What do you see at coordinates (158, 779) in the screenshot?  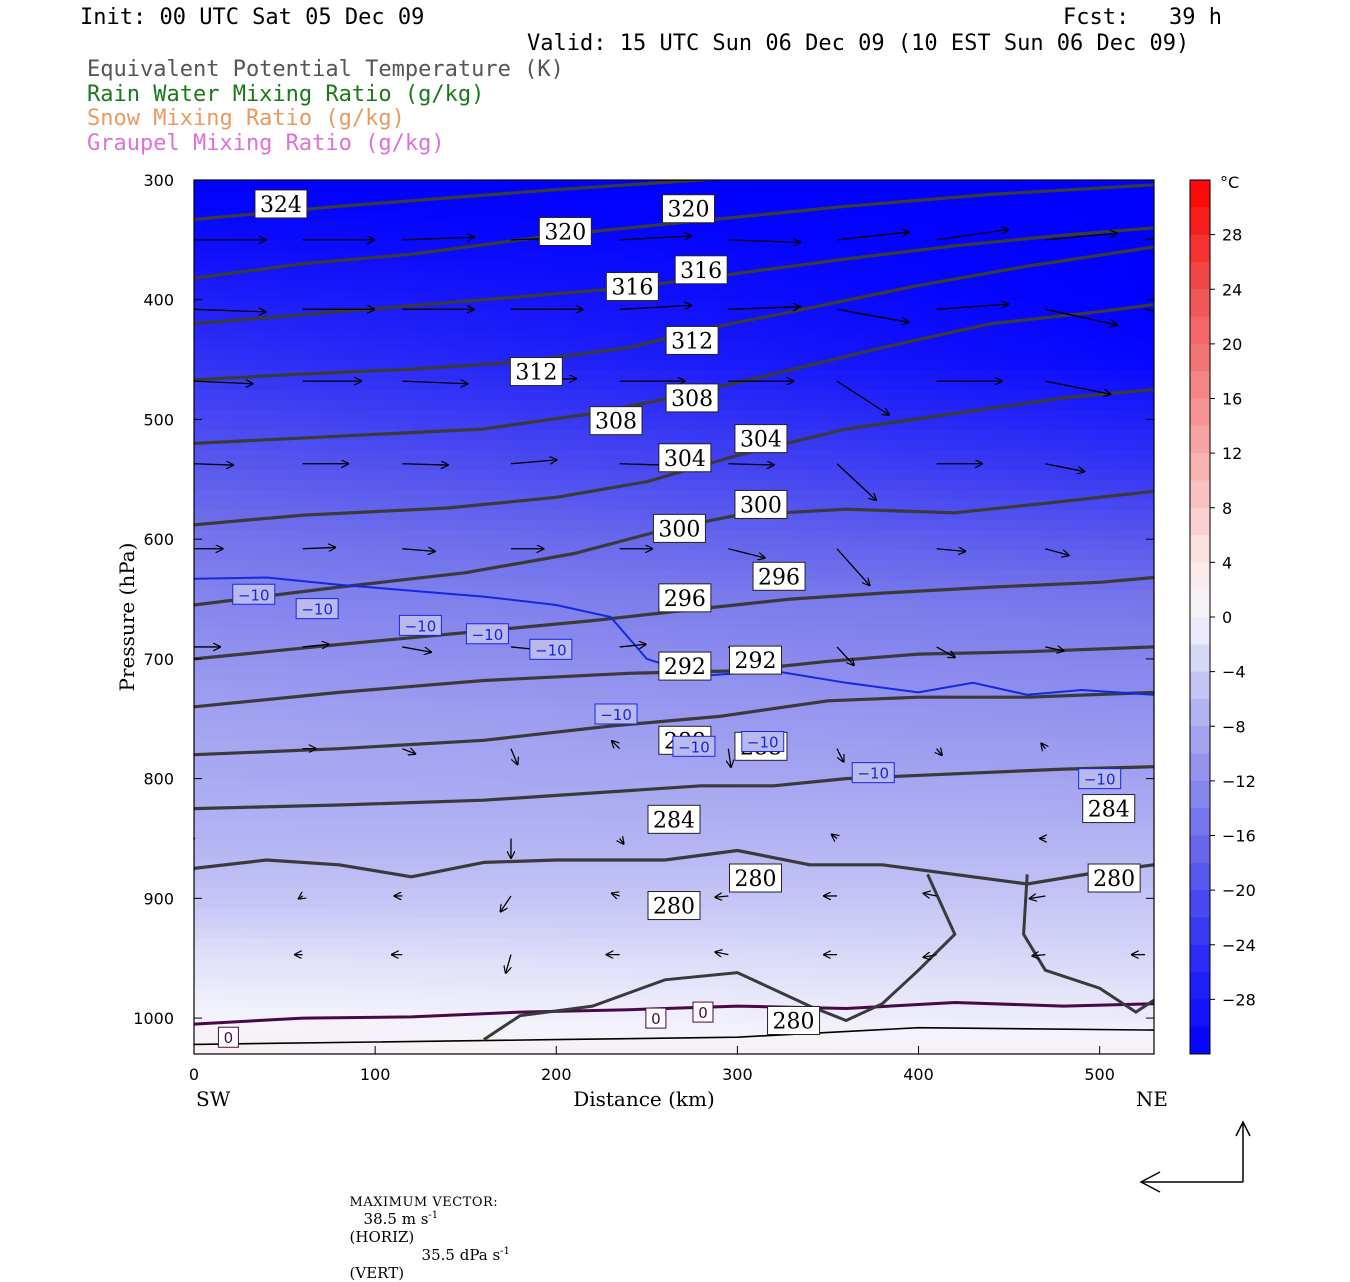 I see `y-tick-label: 800` at bounding box center [158, 779].